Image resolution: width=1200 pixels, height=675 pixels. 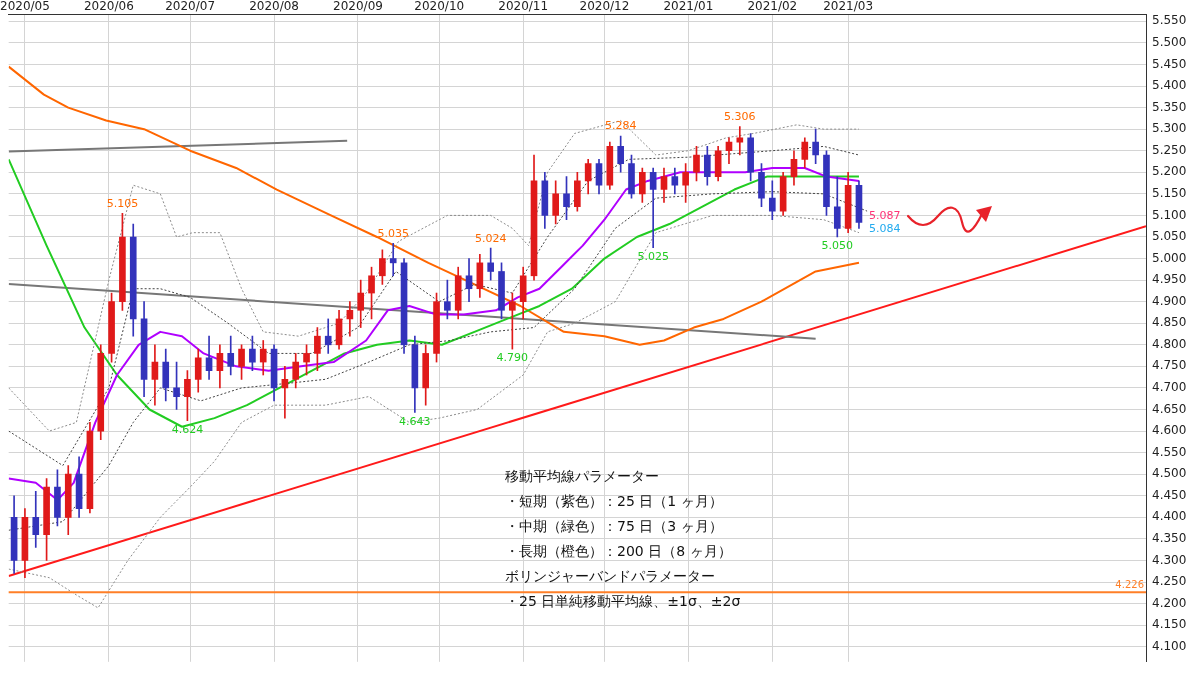 What do you see at coordinates (619, 551) in the screenshot?
I see `annotation: ・長期（橙色）：200 日（8 ヶ月）` at bounding box center [619, 551].